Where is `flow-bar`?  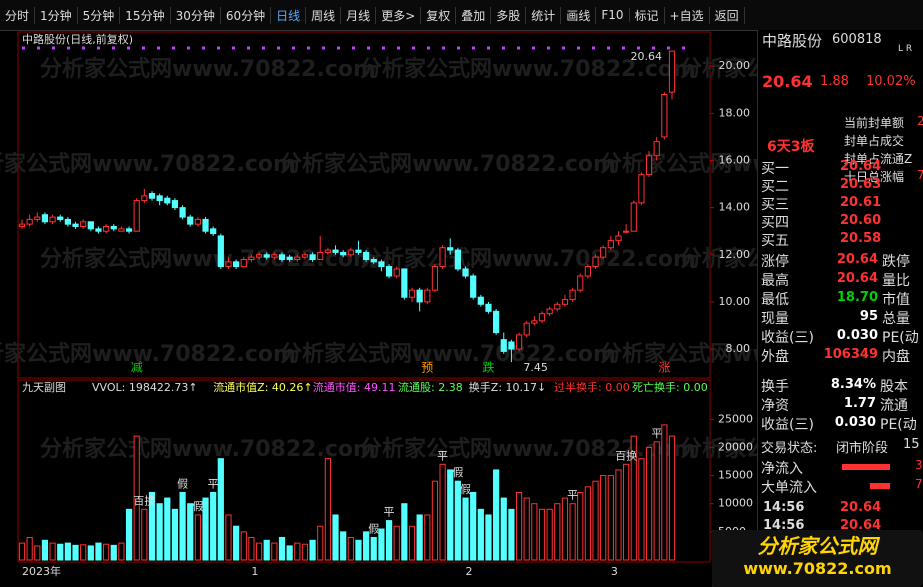 flow-bar is located at coordinates (880, 486).